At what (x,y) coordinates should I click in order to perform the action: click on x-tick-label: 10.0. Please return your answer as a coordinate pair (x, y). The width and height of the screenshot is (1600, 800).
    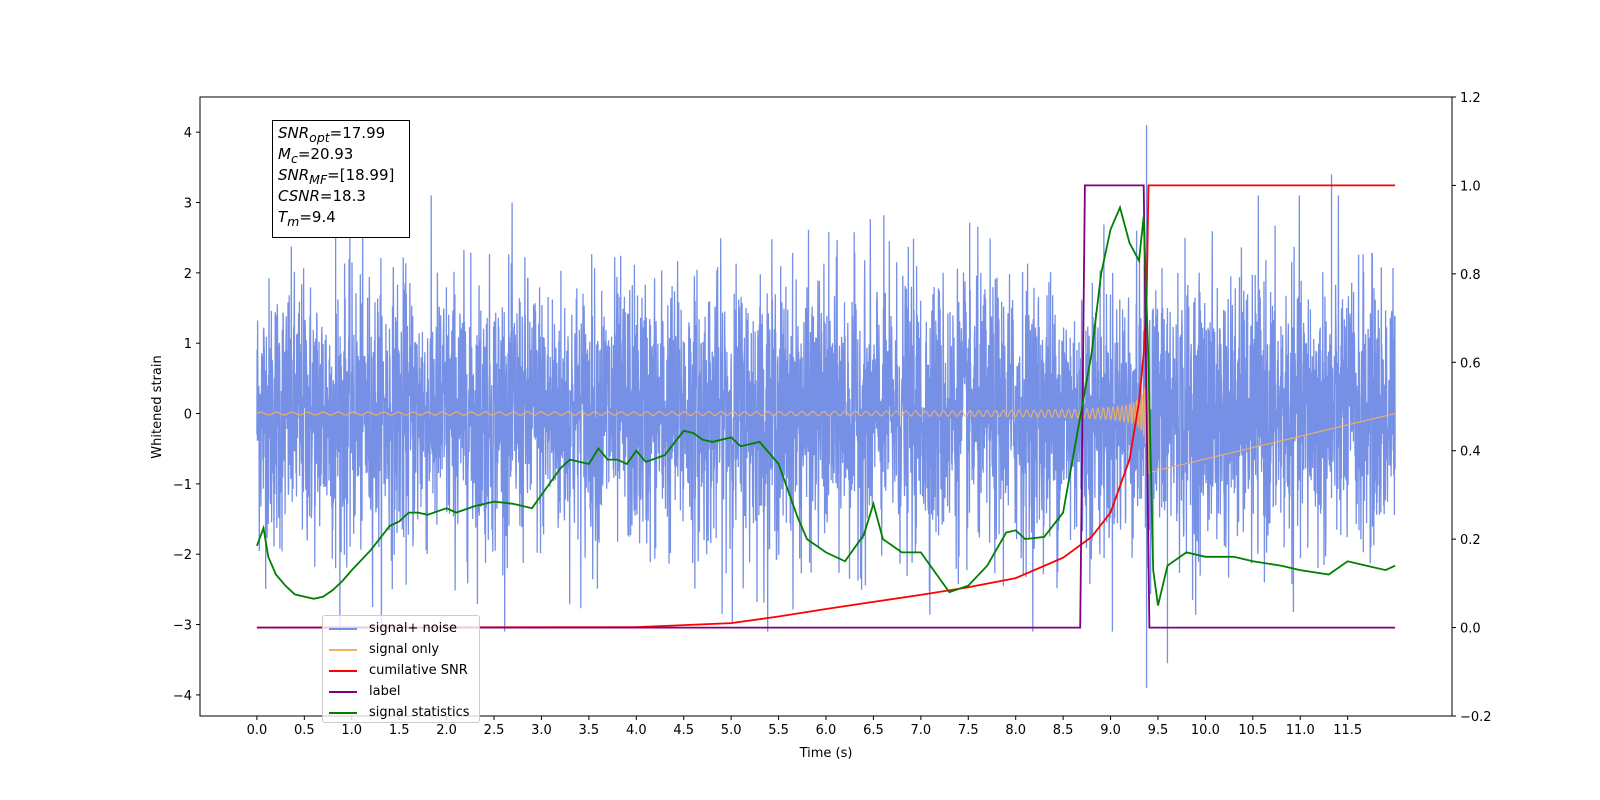
    Looking at the image, I should click on (1205, 730).